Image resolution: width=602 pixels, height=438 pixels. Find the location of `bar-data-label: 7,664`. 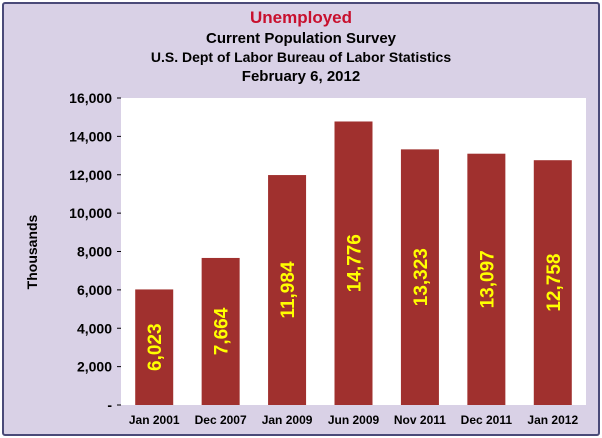

bar-data-label: 7,664 is located at coordinates (222, 331).